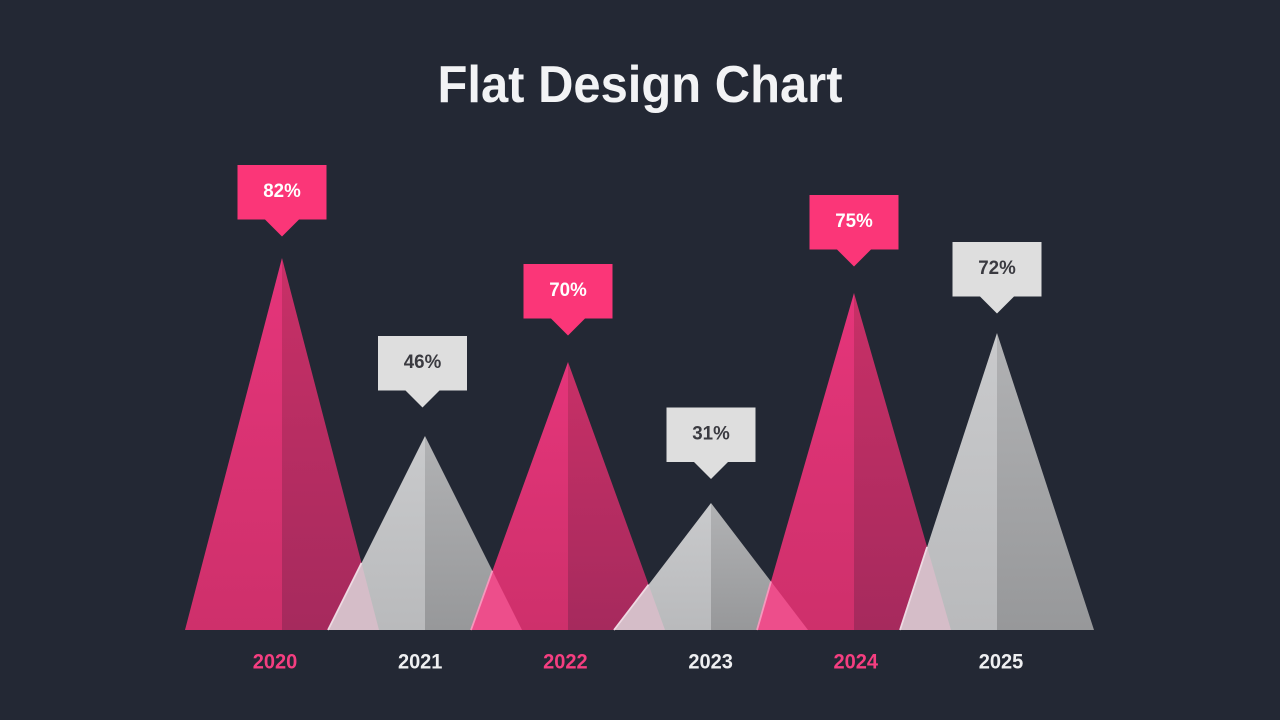 This screenshot has height=720, width=1280. I want to click on svg-text: 2021, so click(420, 662).